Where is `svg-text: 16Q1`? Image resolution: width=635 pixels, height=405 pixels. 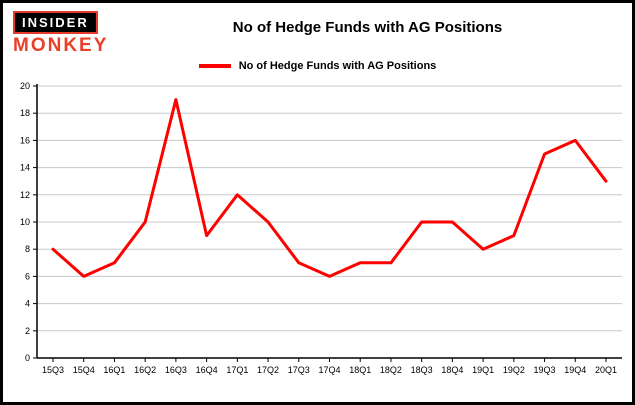
svg-text: 16Q1 is located at coordinates (114, 370).